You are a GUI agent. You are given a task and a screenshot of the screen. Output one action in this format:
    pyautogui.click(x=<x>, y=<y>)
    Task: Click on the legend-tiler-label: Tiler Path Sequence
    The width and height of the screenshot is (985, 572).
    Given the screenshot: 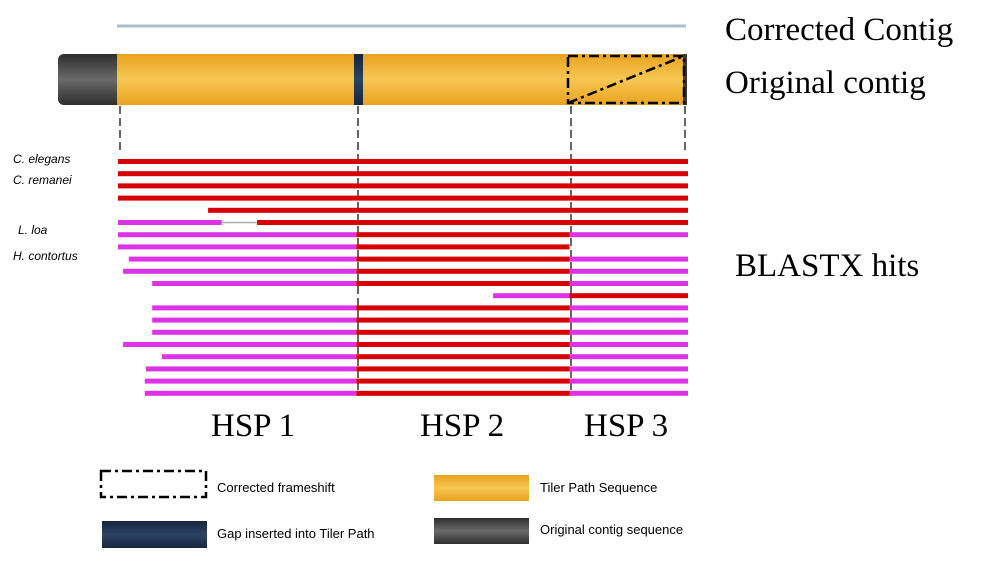 What is the action you would take?
    pyautogui.click(x=598, y=487)
    